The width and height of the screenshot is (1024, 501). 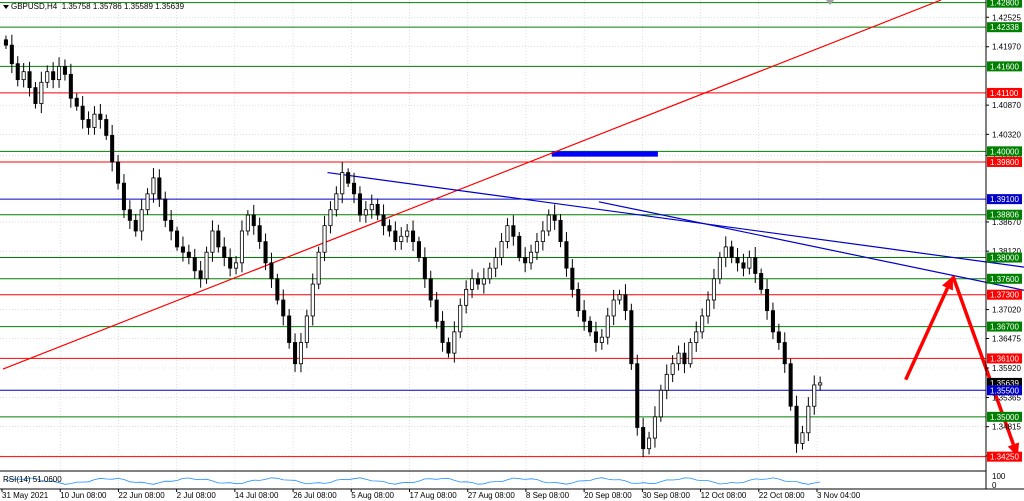 What do you see at coordinates (1004, 93) in the screenshot?
I see `price-tag-label: 1.41100` at bounding box center [1004, 93].